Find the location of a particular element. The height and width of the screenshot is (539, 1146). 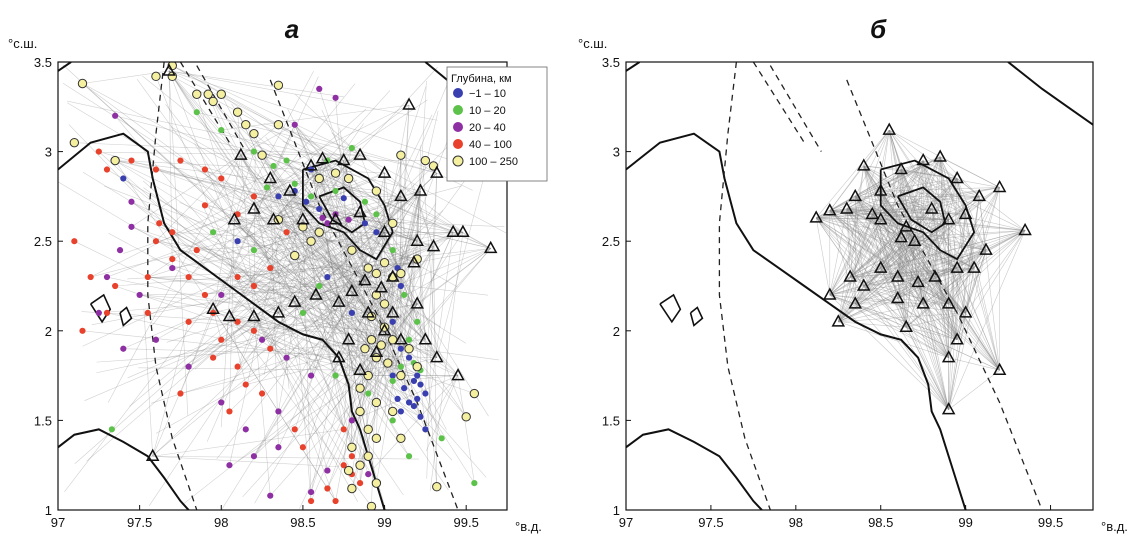

x-tick-label: 99.5 is located at coordinates (1050, 522).